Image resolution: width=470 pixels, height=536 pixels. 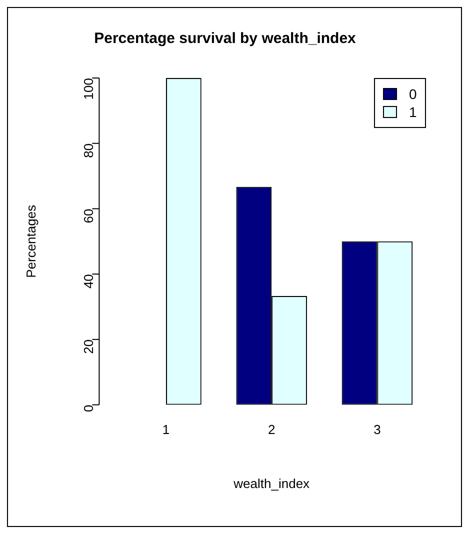 What do you see at coordinates (413, 112) in the screenshot?
I see `legend-label: 1` at bounding box center [413, 112].